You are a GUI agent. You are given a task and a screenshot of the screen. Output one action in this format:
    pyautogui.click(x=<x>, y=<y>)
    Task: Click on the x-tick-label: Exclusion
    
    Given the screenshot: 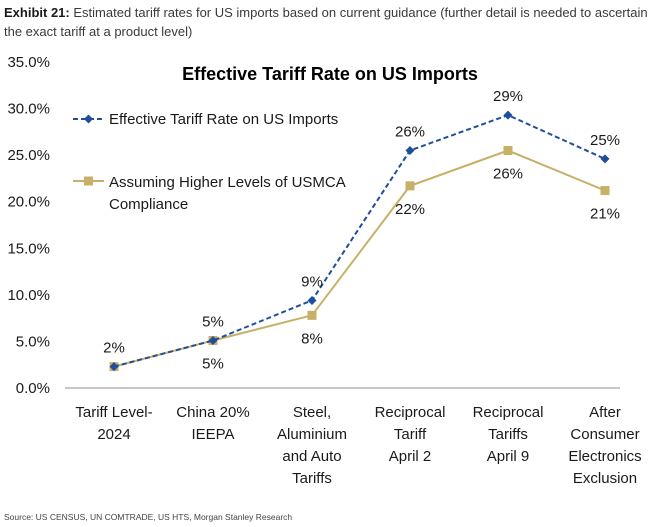 What is the action you would take?
    pyautogui.click(x=605, y=478)
    